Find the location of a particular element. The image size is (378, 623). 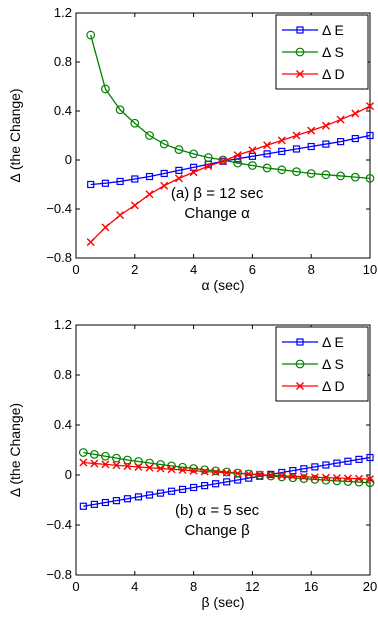

y-tick-label: −0.4 is located at coordinates (59, 524).